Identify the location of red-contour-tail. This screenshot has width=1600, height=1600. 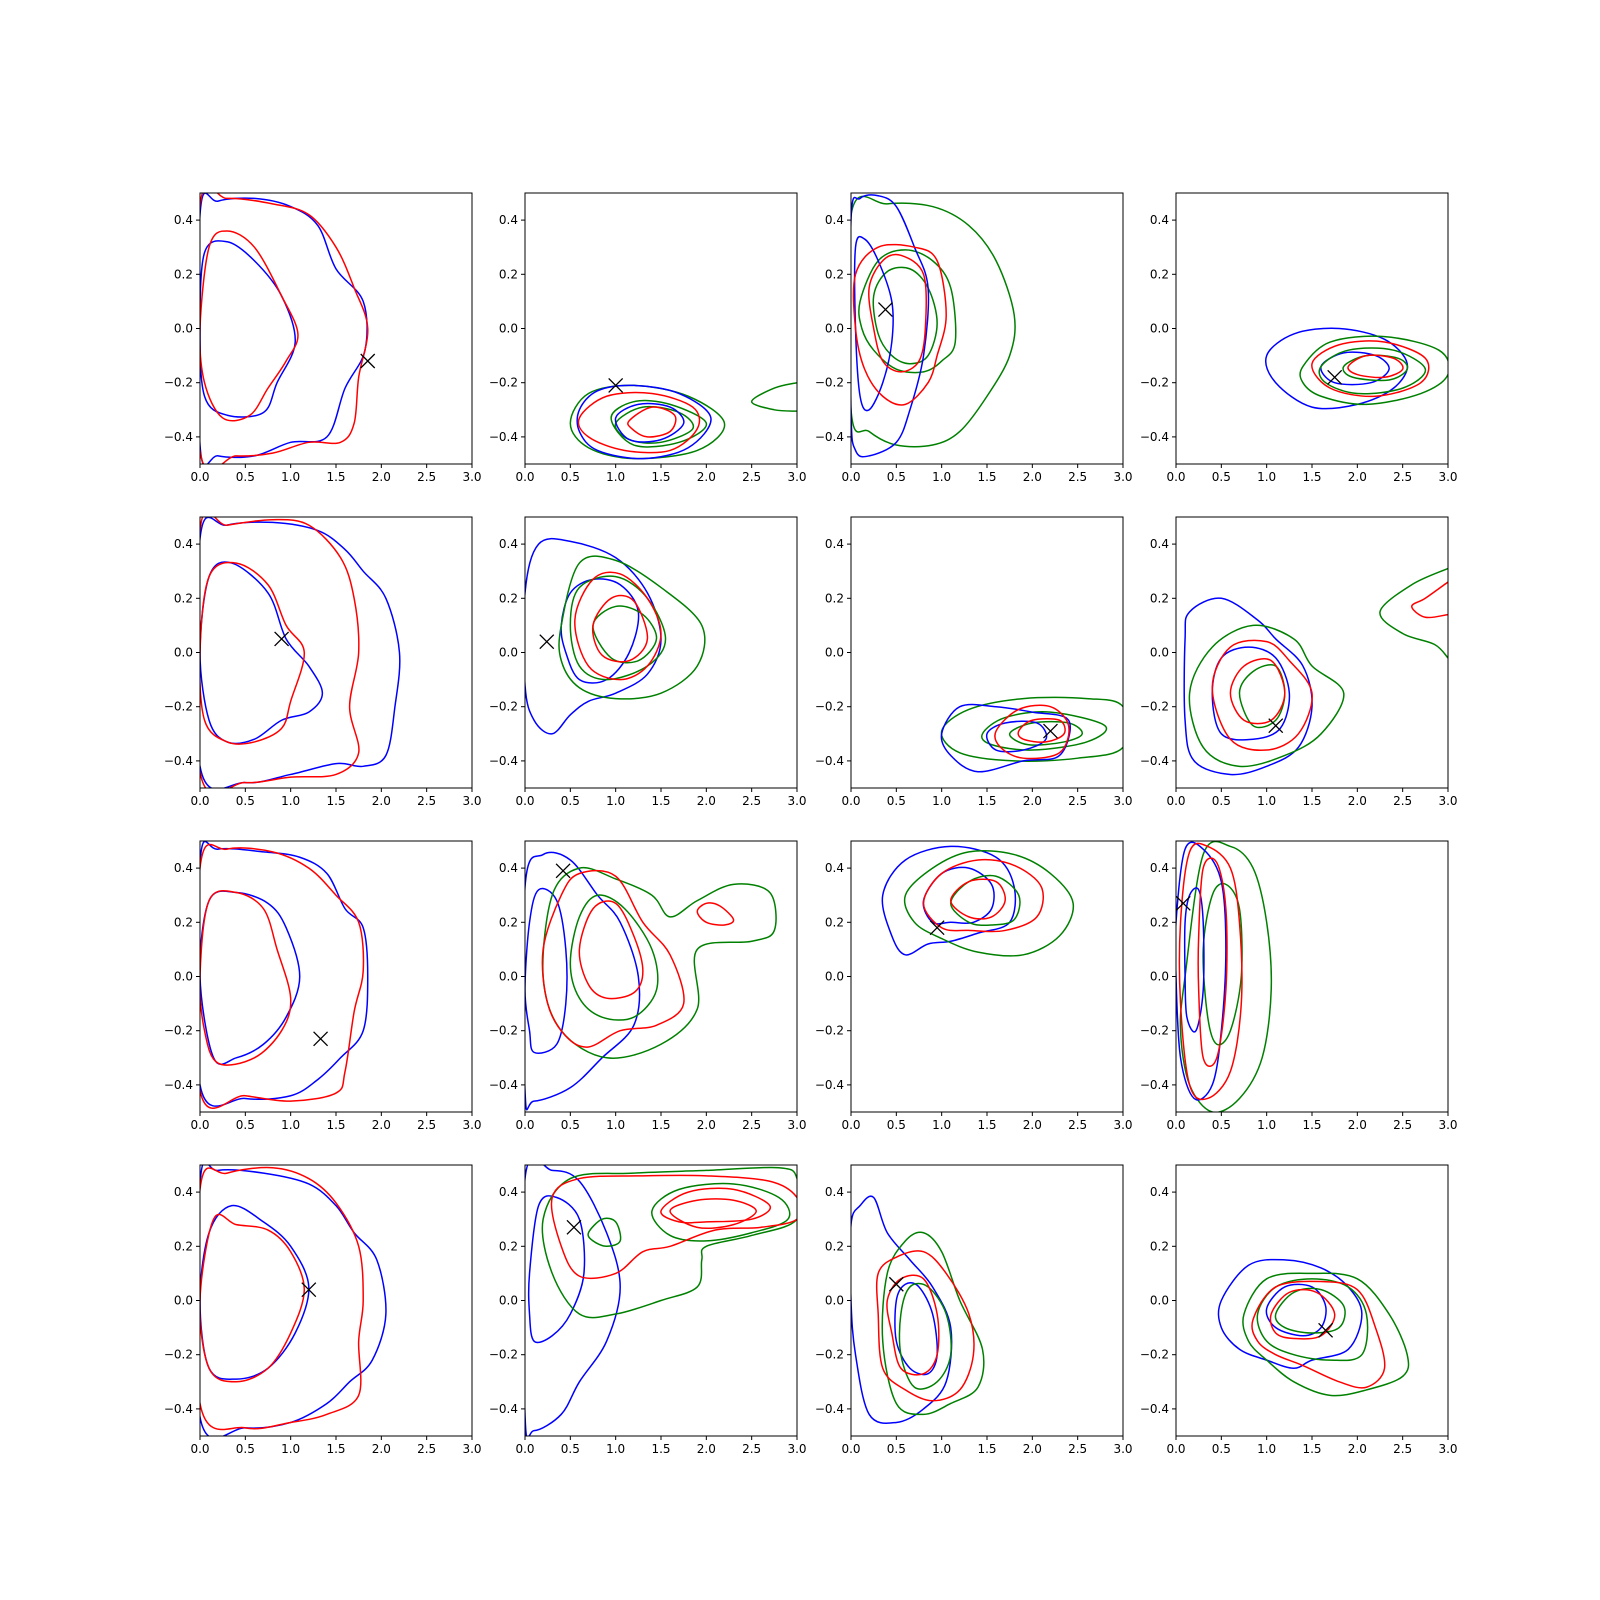
(1429, 600).